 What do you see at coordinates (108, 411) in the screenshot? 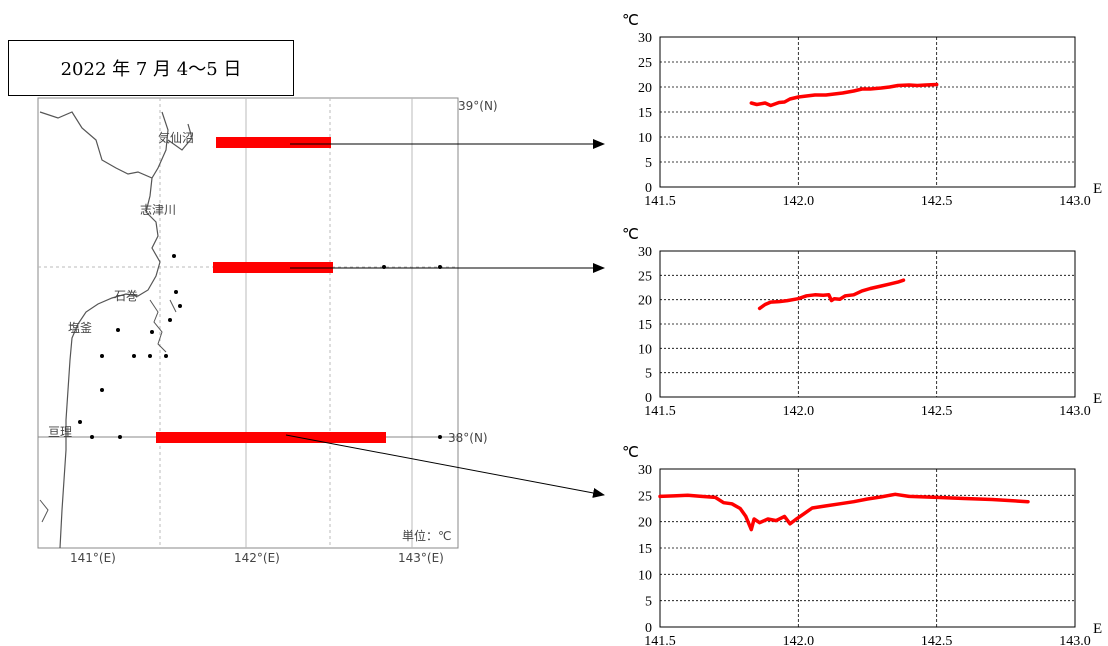
I see `coastline-islands` at bounding box center [108, 411].